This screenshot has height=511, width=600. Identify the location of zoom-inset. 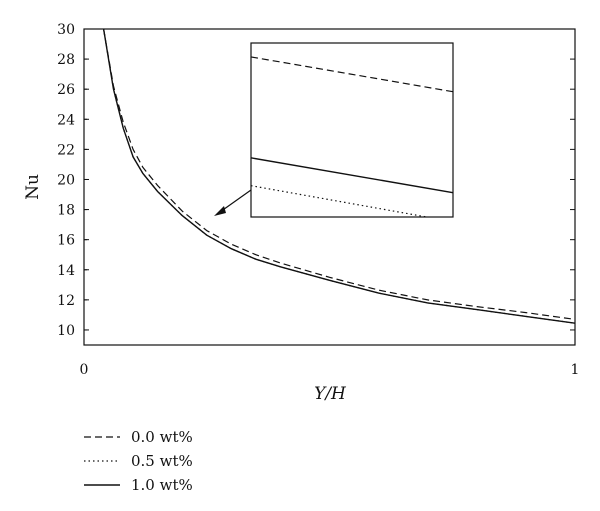
(352, 130).